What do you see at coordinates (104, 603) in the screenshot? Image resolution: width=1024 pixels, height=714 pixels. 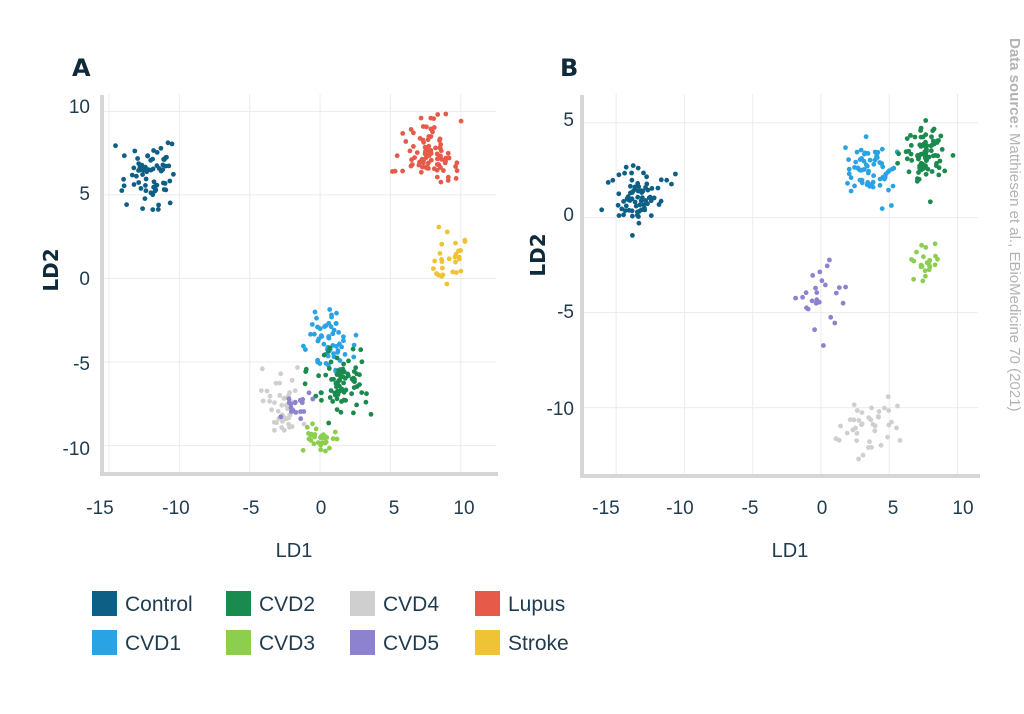 I see `legend-swatch-control` at bounding box center [104, 603].